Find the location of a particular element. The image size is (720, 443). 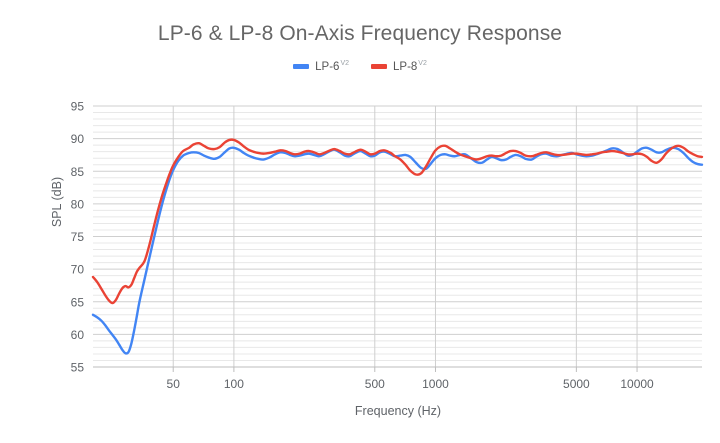

y-tick-label: 75 is located at coordinates (78, 237).